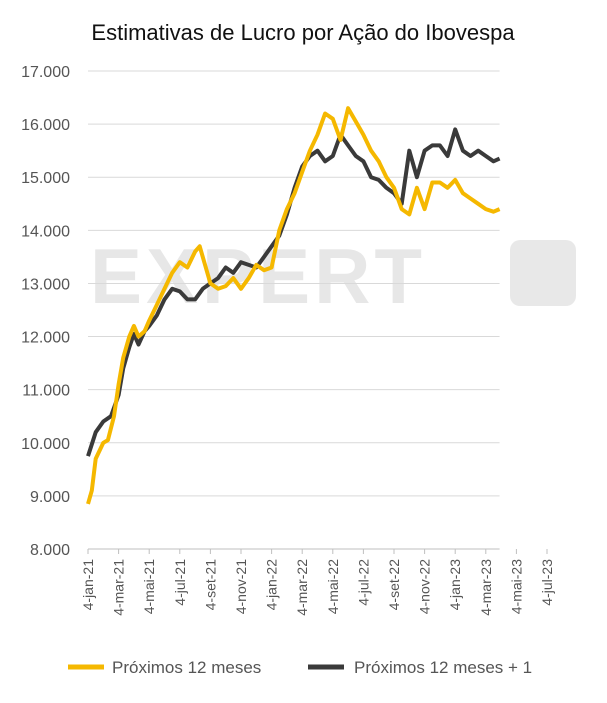 The image size is (607, 703). What do you see at coordinates (258, 276) in the screenshot?
I see `svg-text: EXPERT` at bounding box center [258, 276].